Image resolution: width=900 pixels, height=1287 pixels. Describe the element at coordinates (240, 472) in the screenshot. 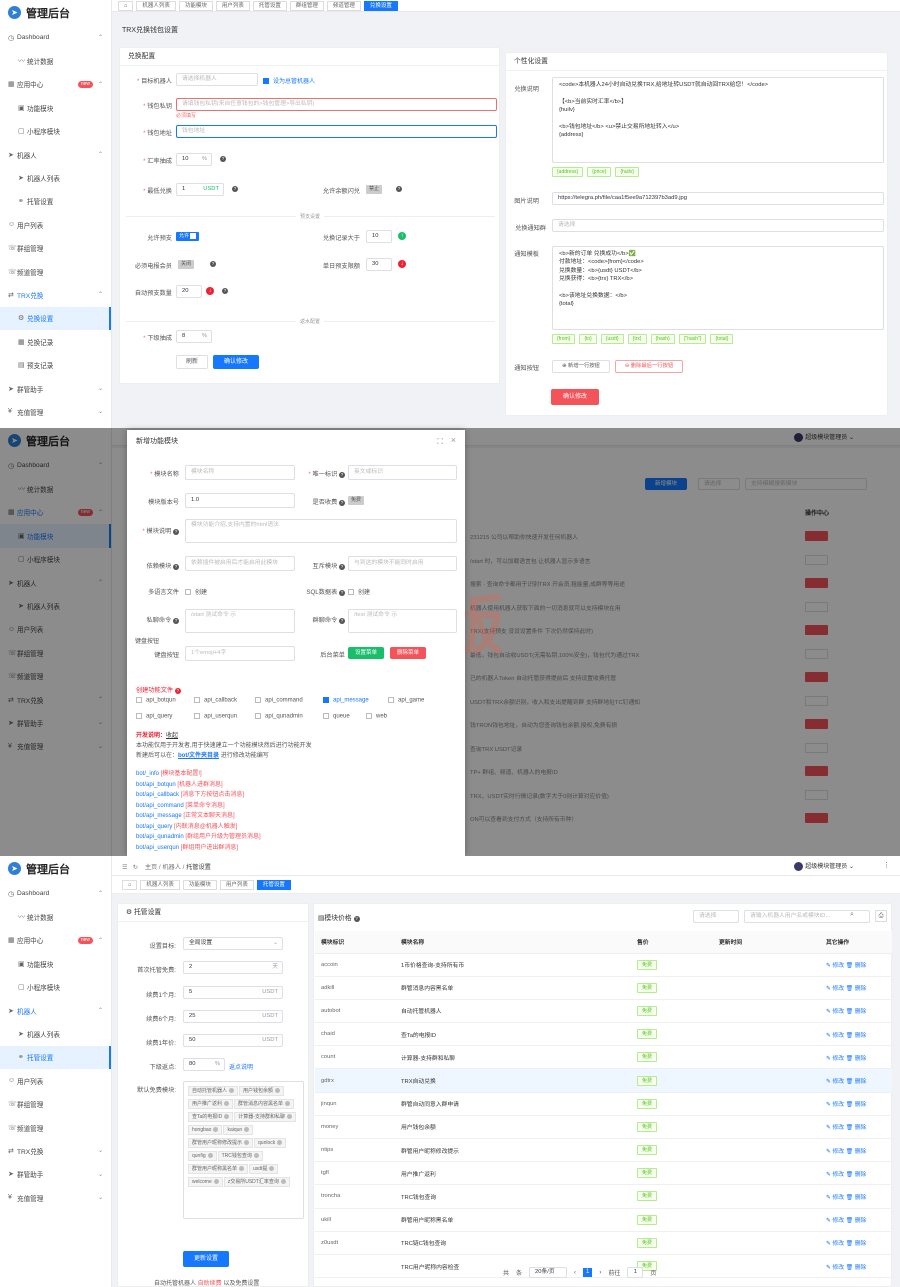

I see `module-name-input: 模块名称` at that location.